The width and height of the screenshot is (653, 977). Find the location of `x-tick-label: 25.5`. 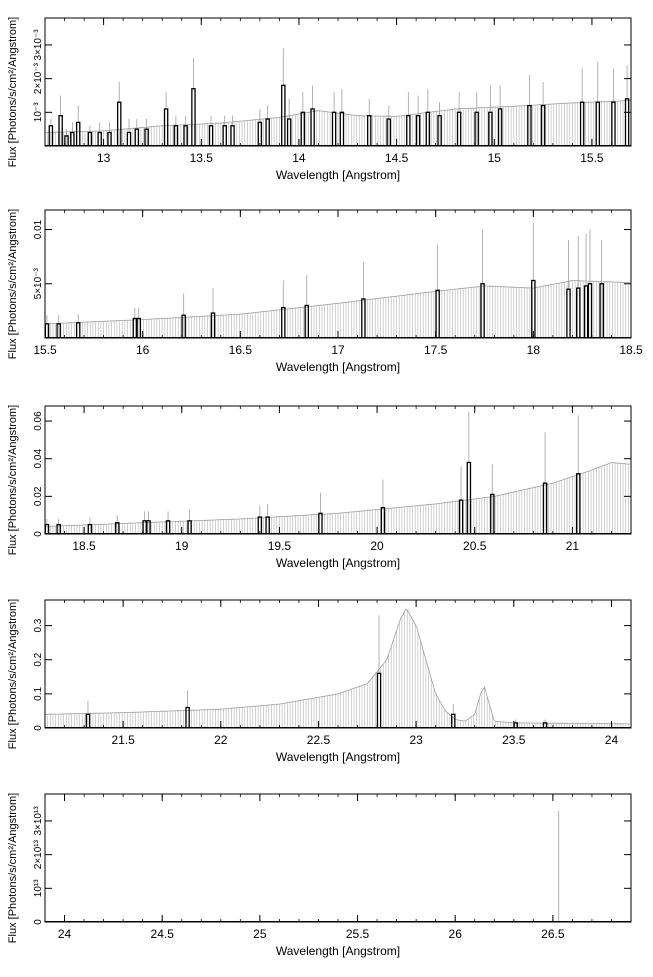

x-tick-label: 25.5 is located at coordinates (358, 934).